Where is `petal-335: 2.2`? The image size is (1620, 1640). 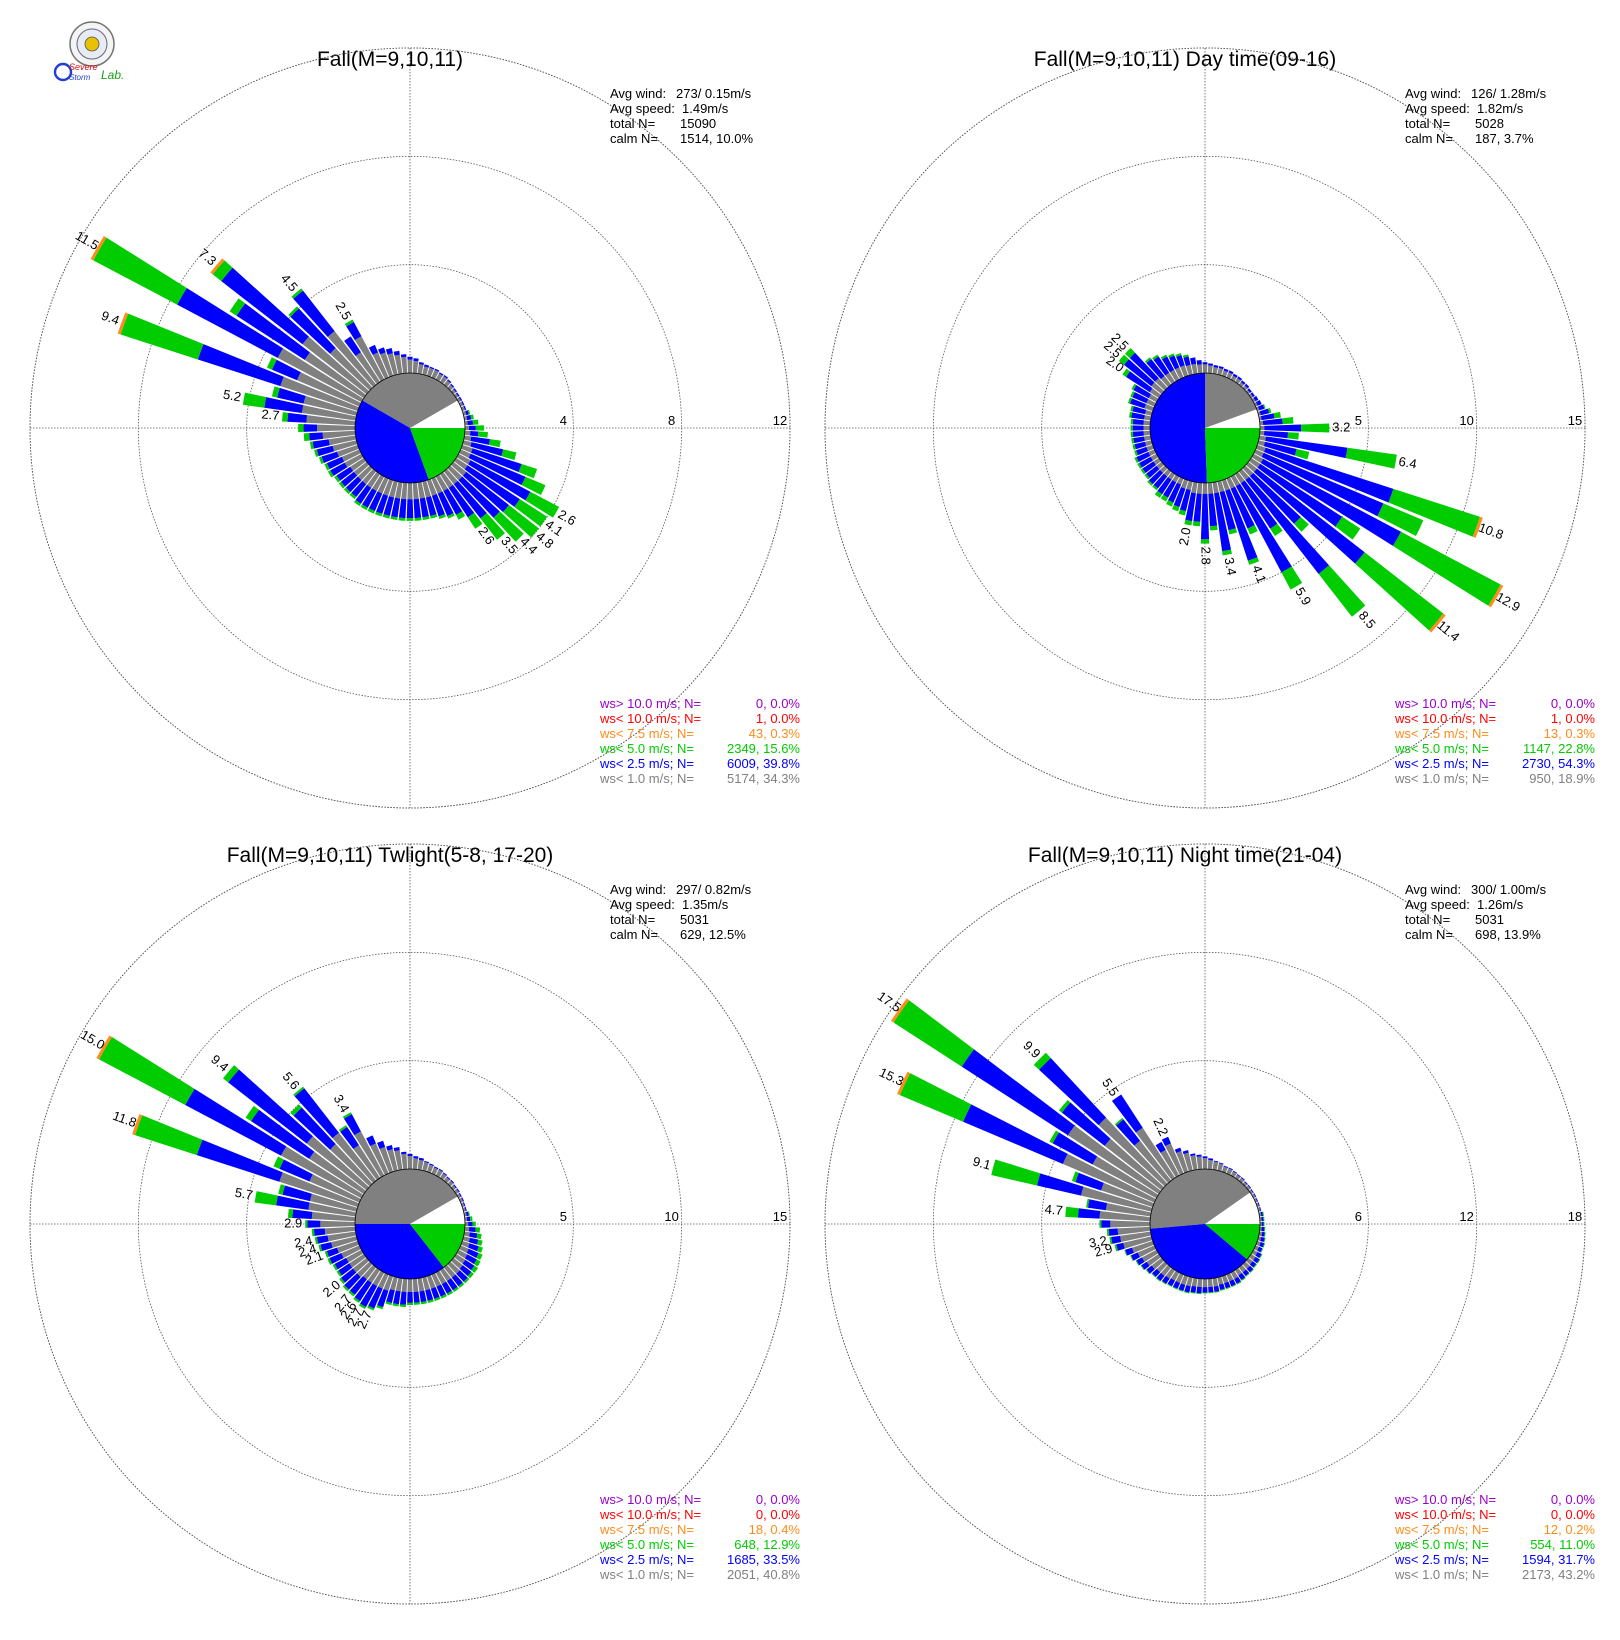 petal-335: 2.2 is located at coordinates (1167, 1145).